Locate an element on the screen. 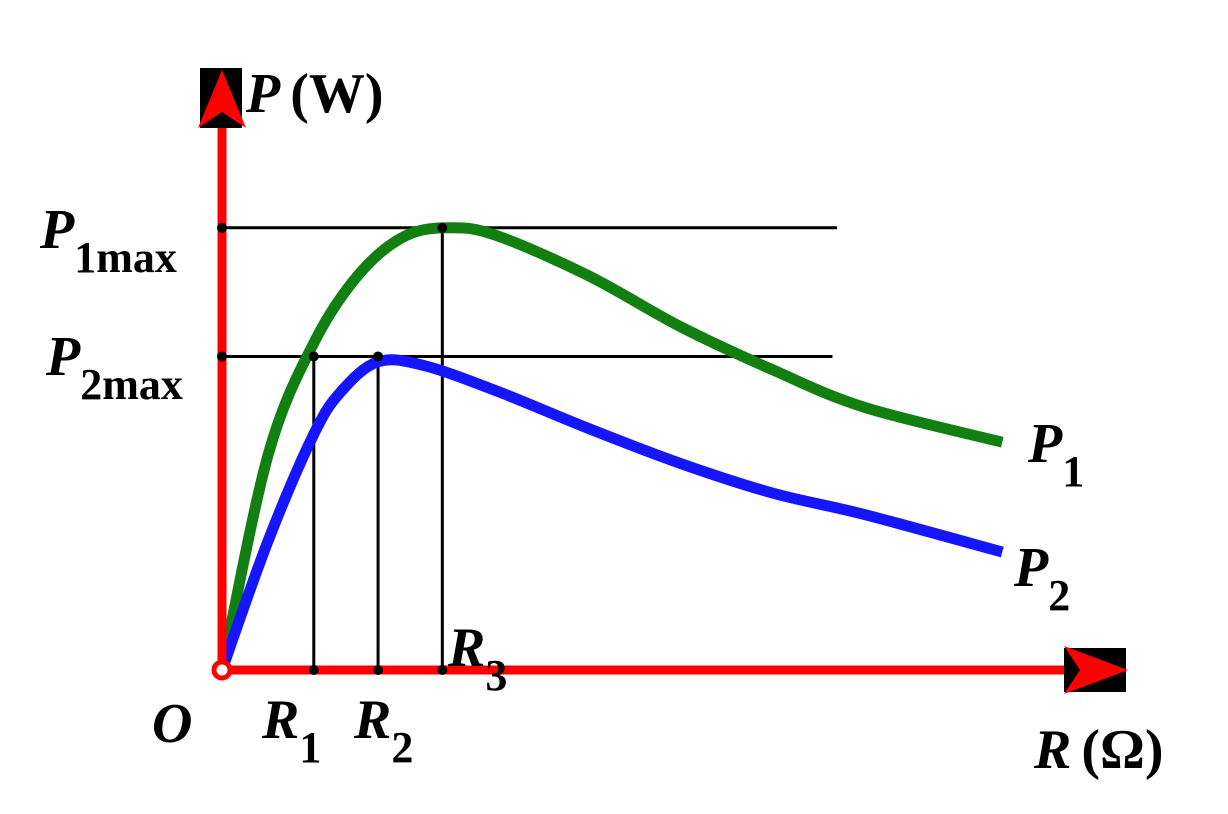 The image size is (1228, 814). label-r1-var: R is located at coordinates (280, 720).